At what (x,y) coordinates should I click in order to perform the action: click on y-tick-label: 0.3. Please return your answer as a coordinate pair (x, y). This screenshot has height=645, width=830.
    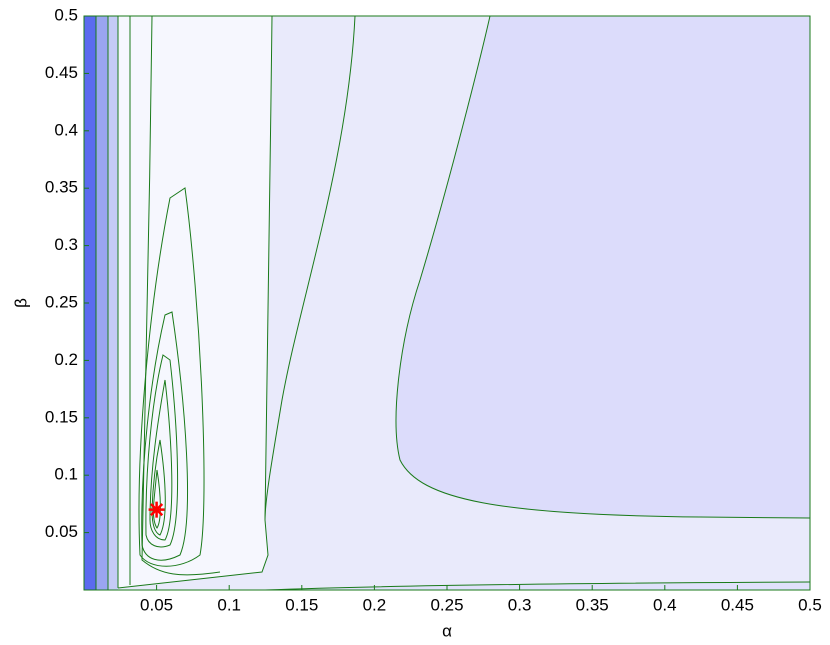
    Looking at the image, I should click on (66, 244).